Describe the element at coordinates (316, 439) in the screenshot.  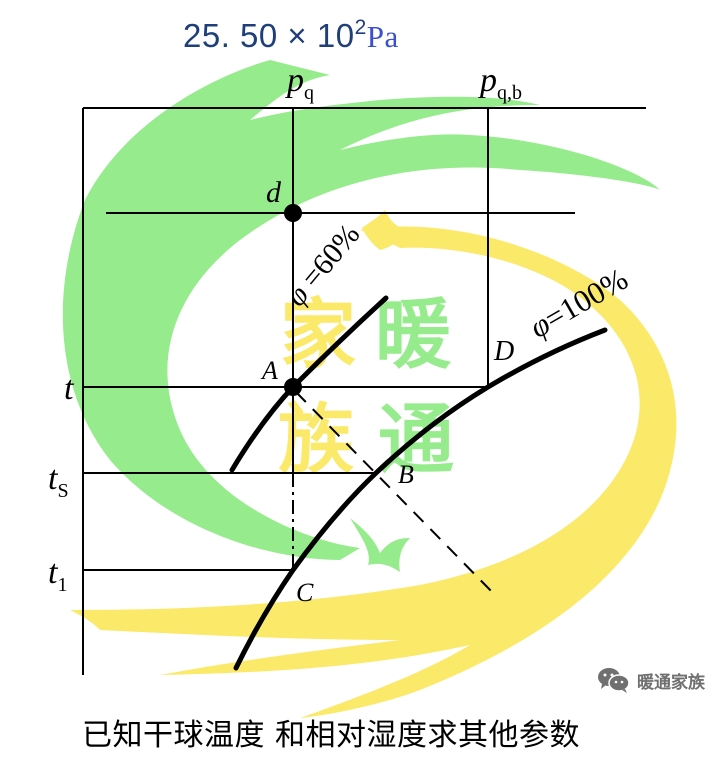
I see `watermark-char-zu: 族` at that location.